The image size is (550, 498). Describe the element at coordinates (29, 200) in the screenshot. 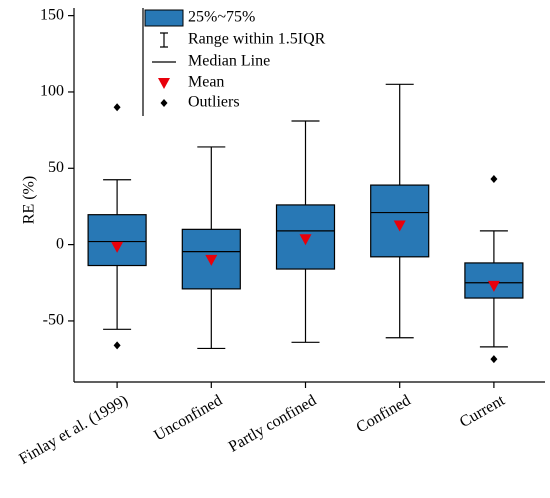

I see `y-axis-label: RE (%)` at that location.